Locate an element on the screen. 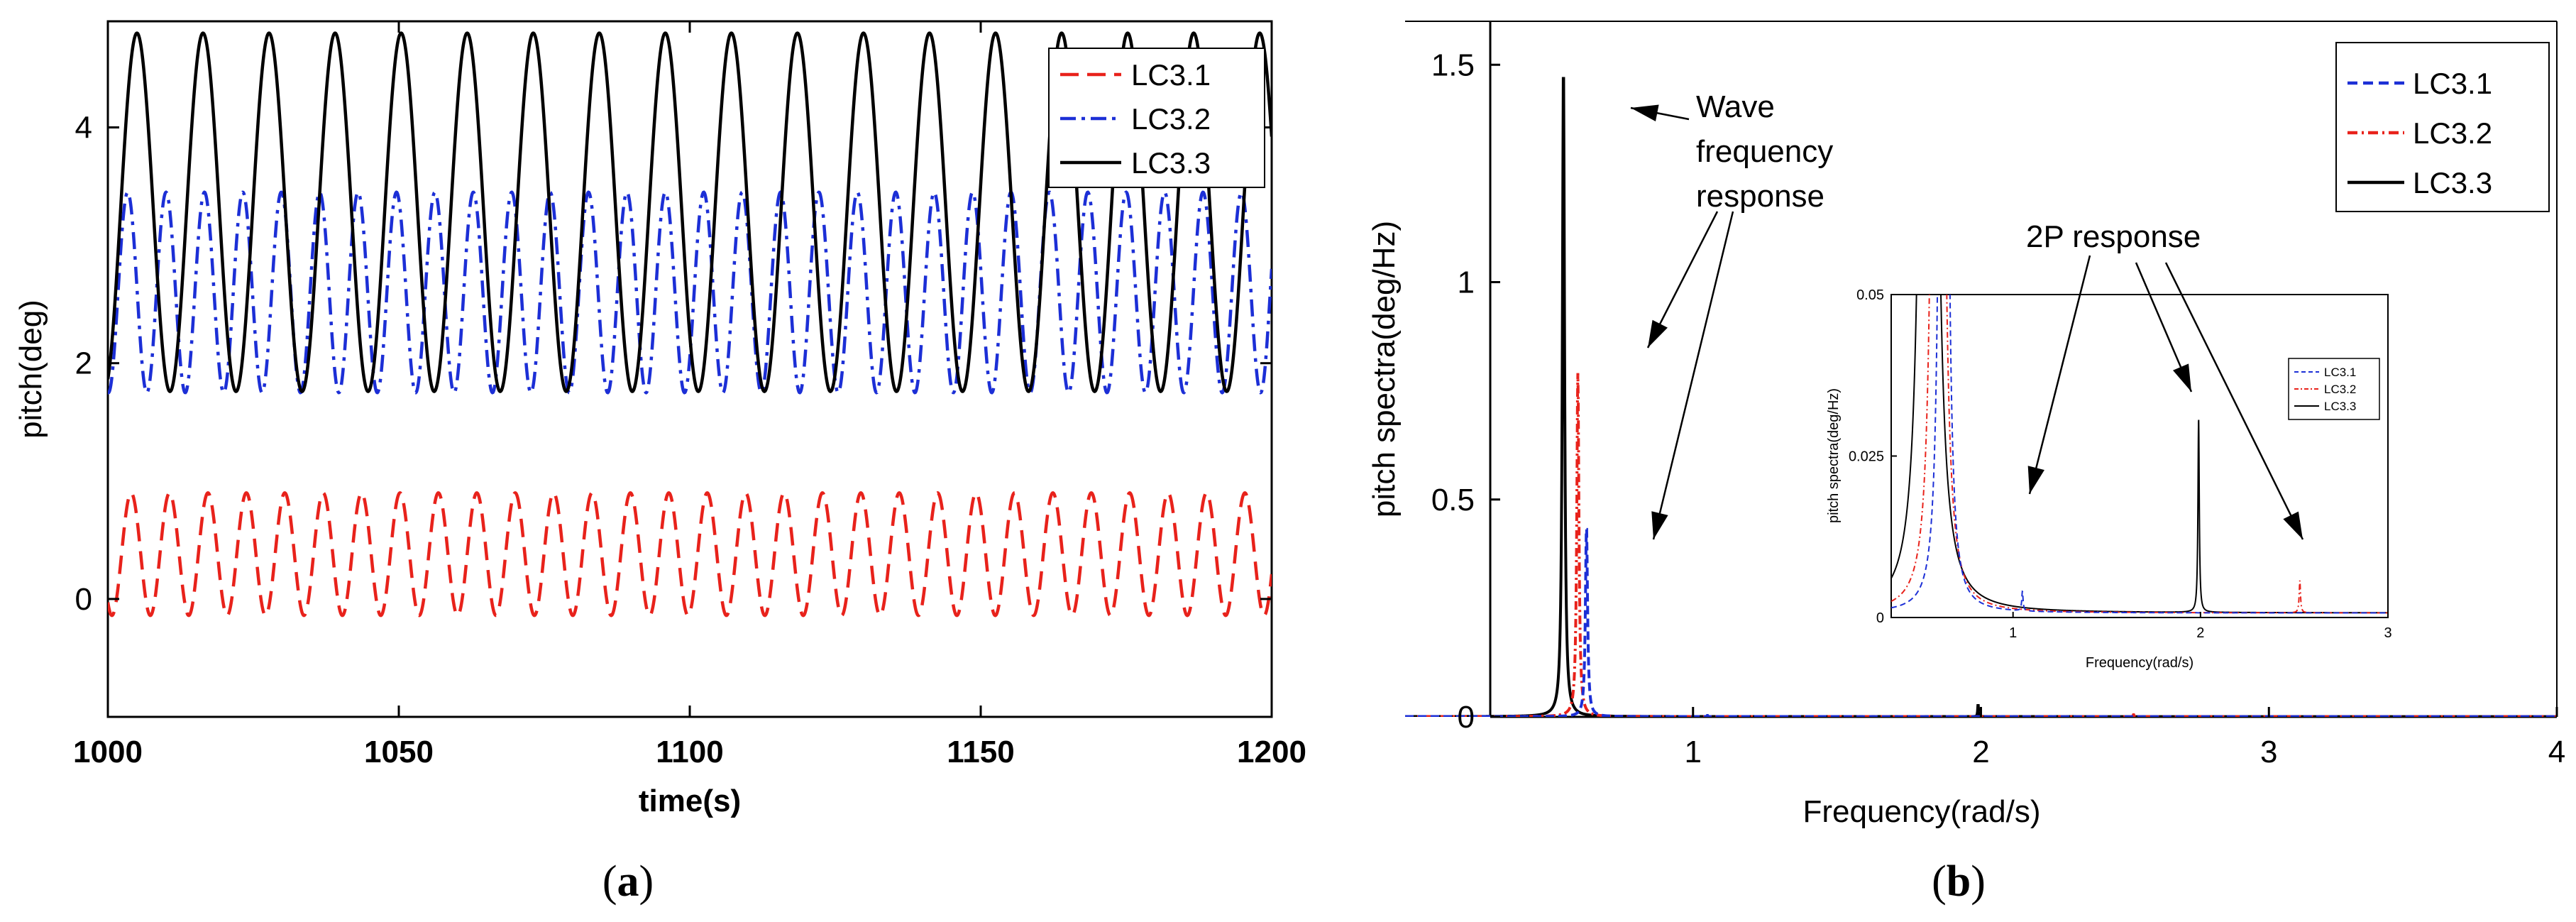  inset-series-line-LC3.1 is located at coordinates (2139, 454).